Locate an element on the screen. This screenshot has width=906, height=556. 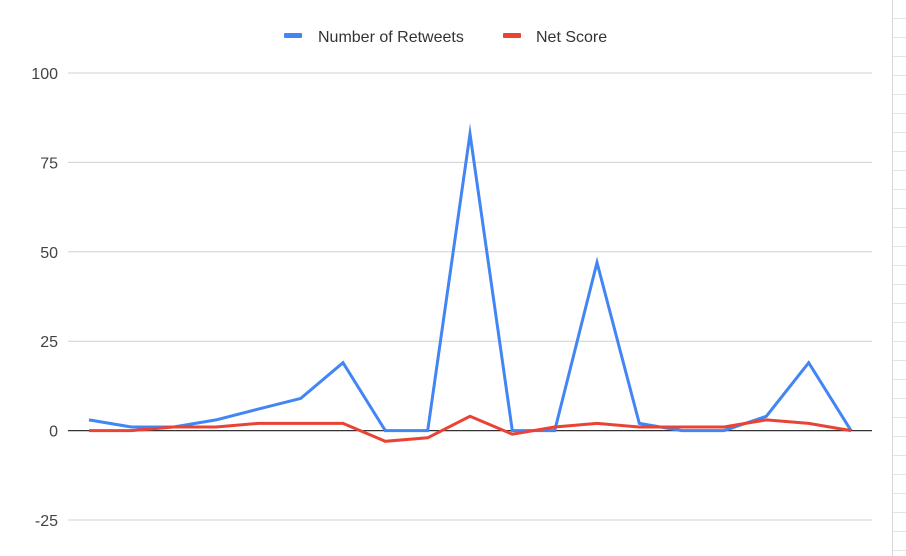
y-tick-label: 25 is located at coordinates (49, 342).